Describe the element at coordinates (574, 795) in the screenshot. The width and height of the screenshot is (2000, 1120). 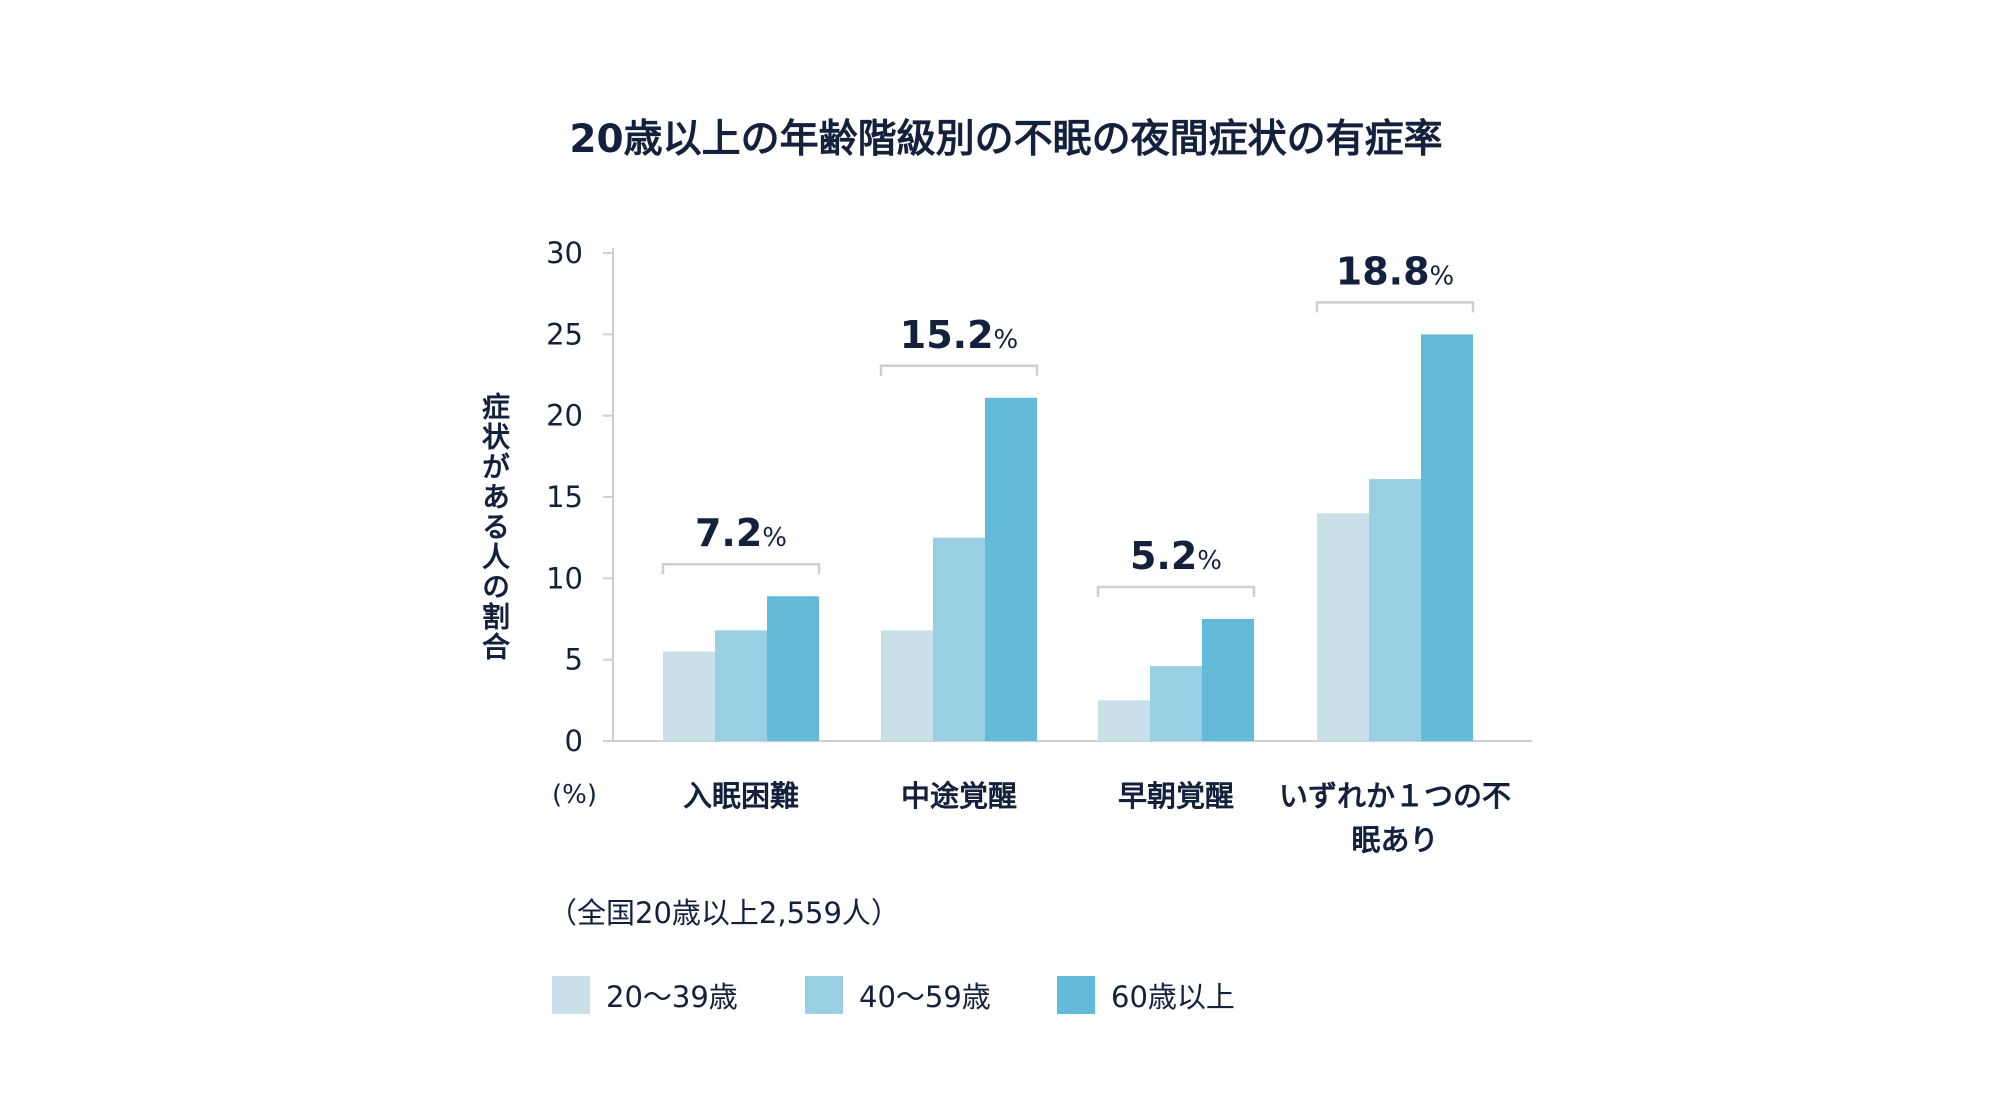
I see `unit-label: (%)` at that location.